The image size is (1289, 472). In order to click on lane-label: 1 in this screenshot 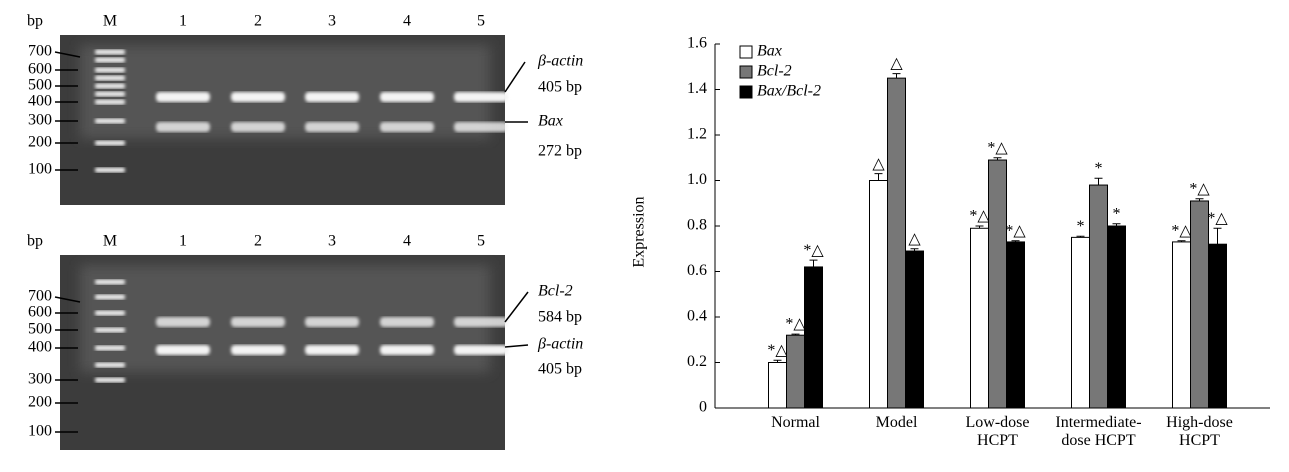, I will do `click(183, 21)`.